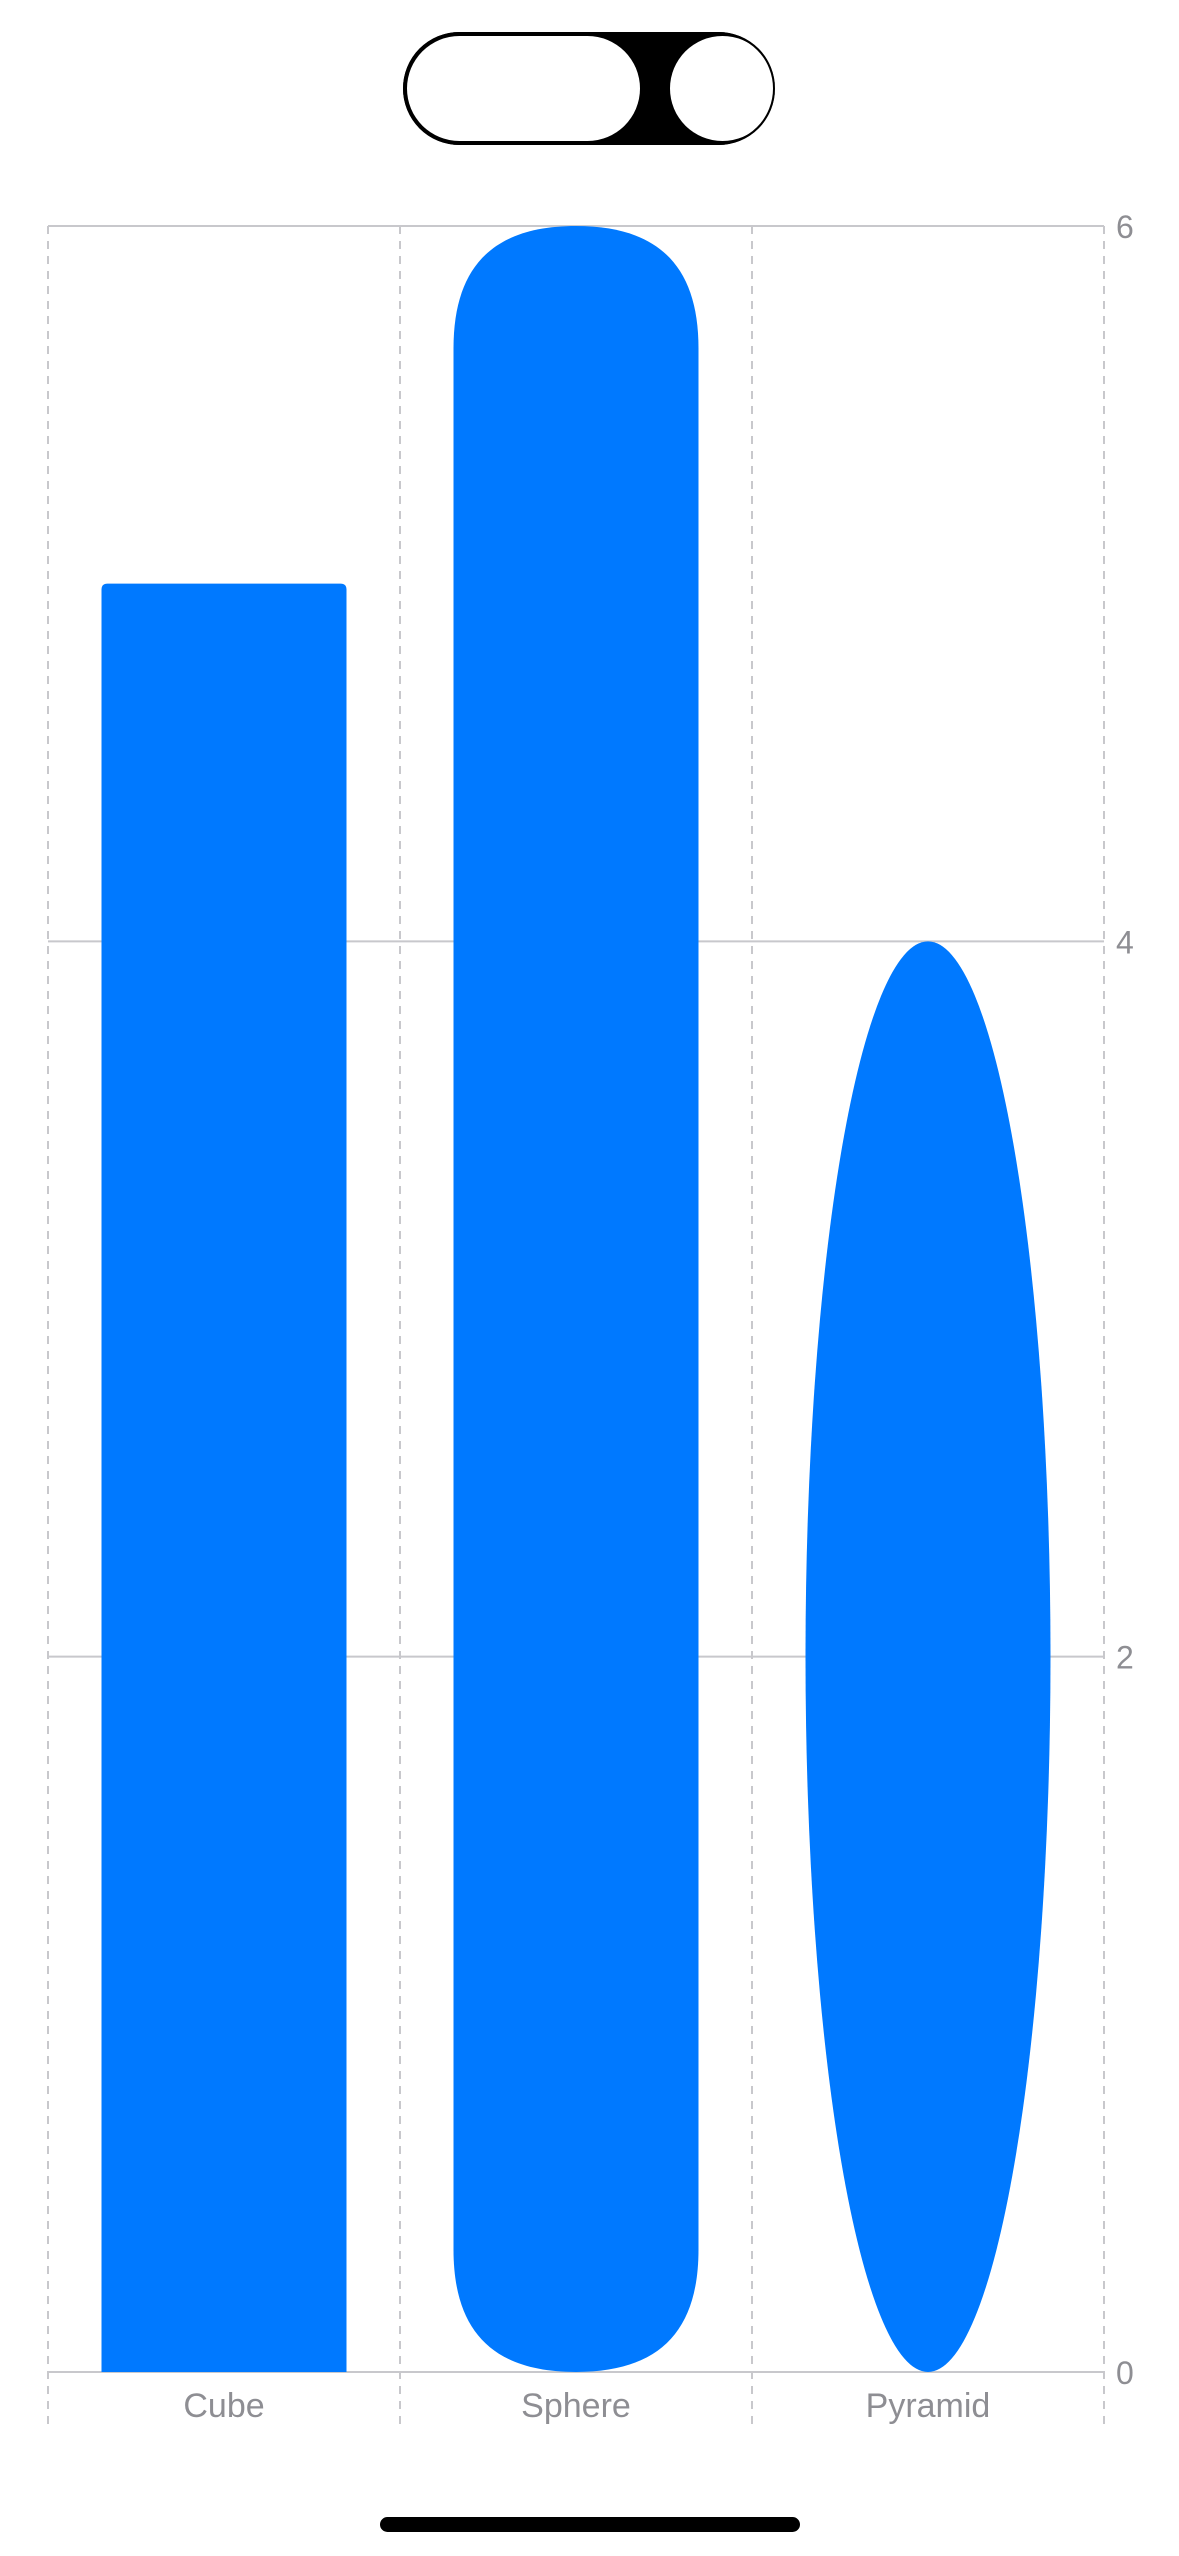  I want to click on y-tick-label: 2, so click(1125, 1658).